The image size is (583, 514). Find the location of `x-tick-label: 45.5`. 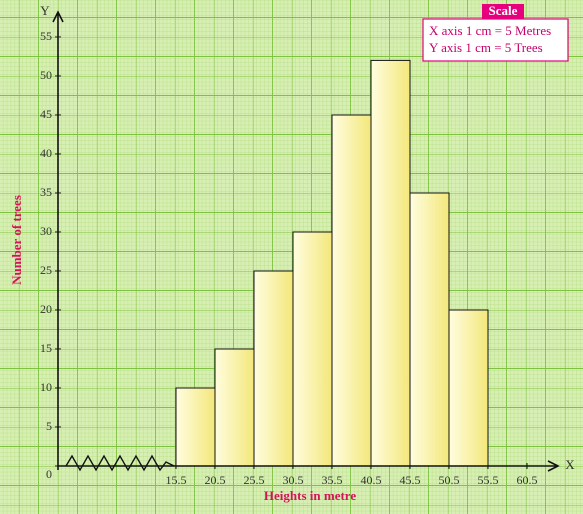

x-tick-label: 45.5 is located at coordinates (410, 480).